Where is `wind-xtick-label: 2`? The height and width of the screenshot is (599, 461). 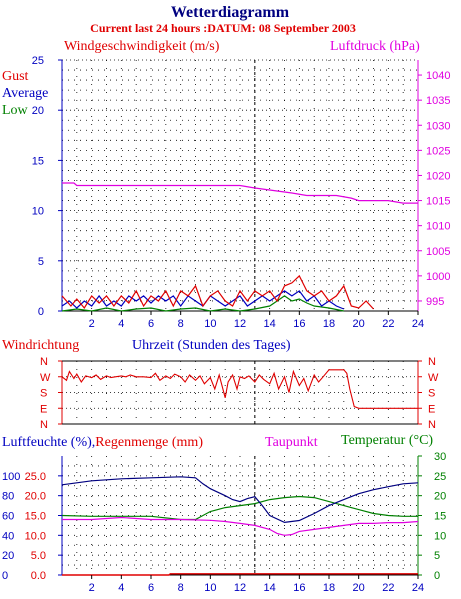
wind-xtick-label: 2 is located at coordinates (92, 324).